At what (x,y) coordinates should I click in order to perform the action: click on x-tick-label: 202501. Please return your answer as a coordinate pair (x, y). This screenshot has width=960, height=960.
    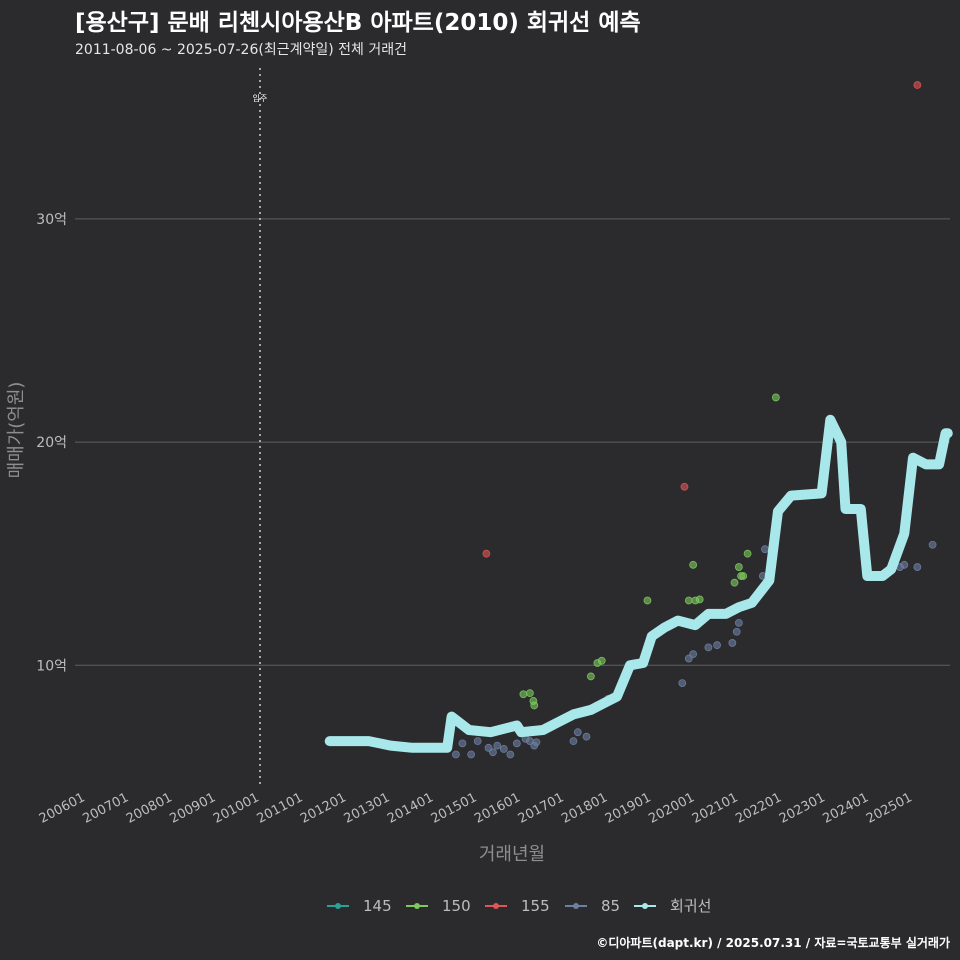
    Looking at the image, I should click on (889, 808).